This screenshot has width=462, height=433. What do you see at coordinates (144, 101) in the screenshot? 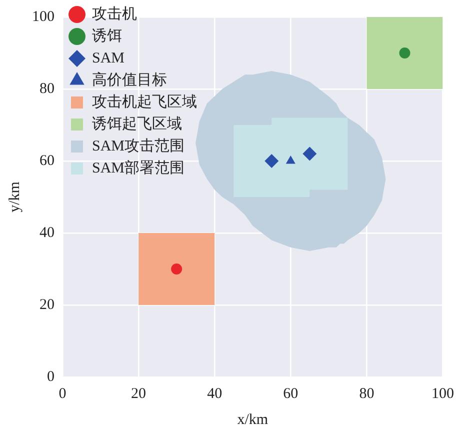
I see `legend-label: 攻击机起飞区域` at bounding box center [144, 101].